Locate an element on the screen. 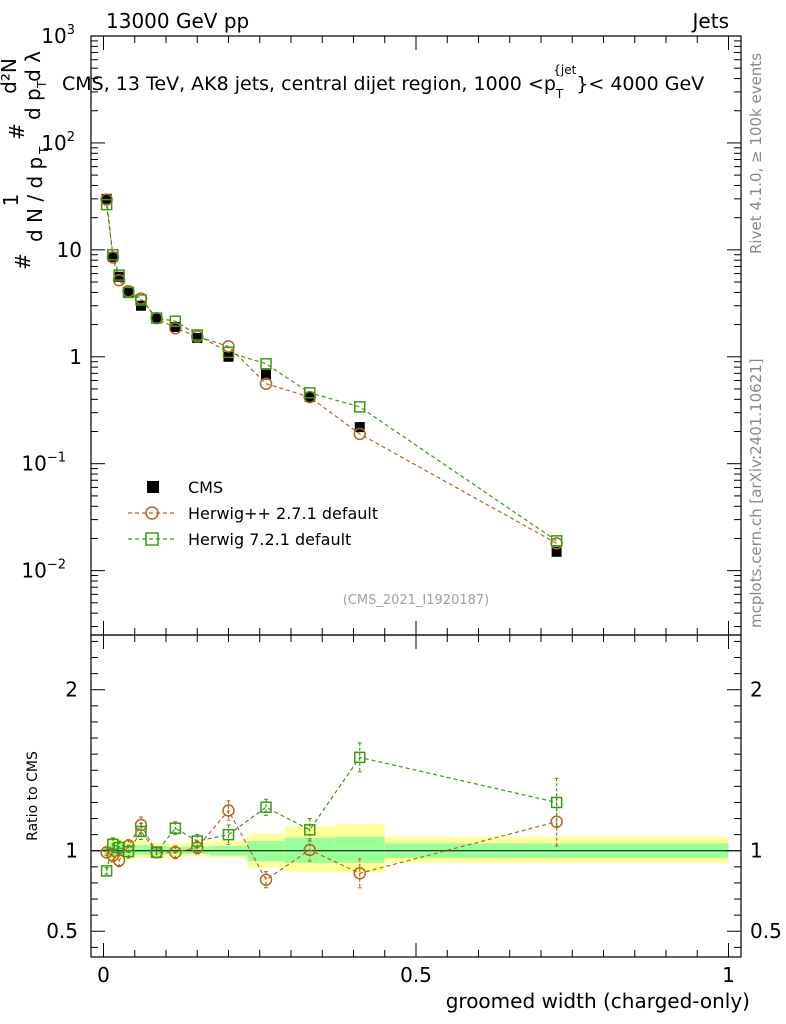  y-title-frac1-den: d N / d p is located at coordinates (35, 199).